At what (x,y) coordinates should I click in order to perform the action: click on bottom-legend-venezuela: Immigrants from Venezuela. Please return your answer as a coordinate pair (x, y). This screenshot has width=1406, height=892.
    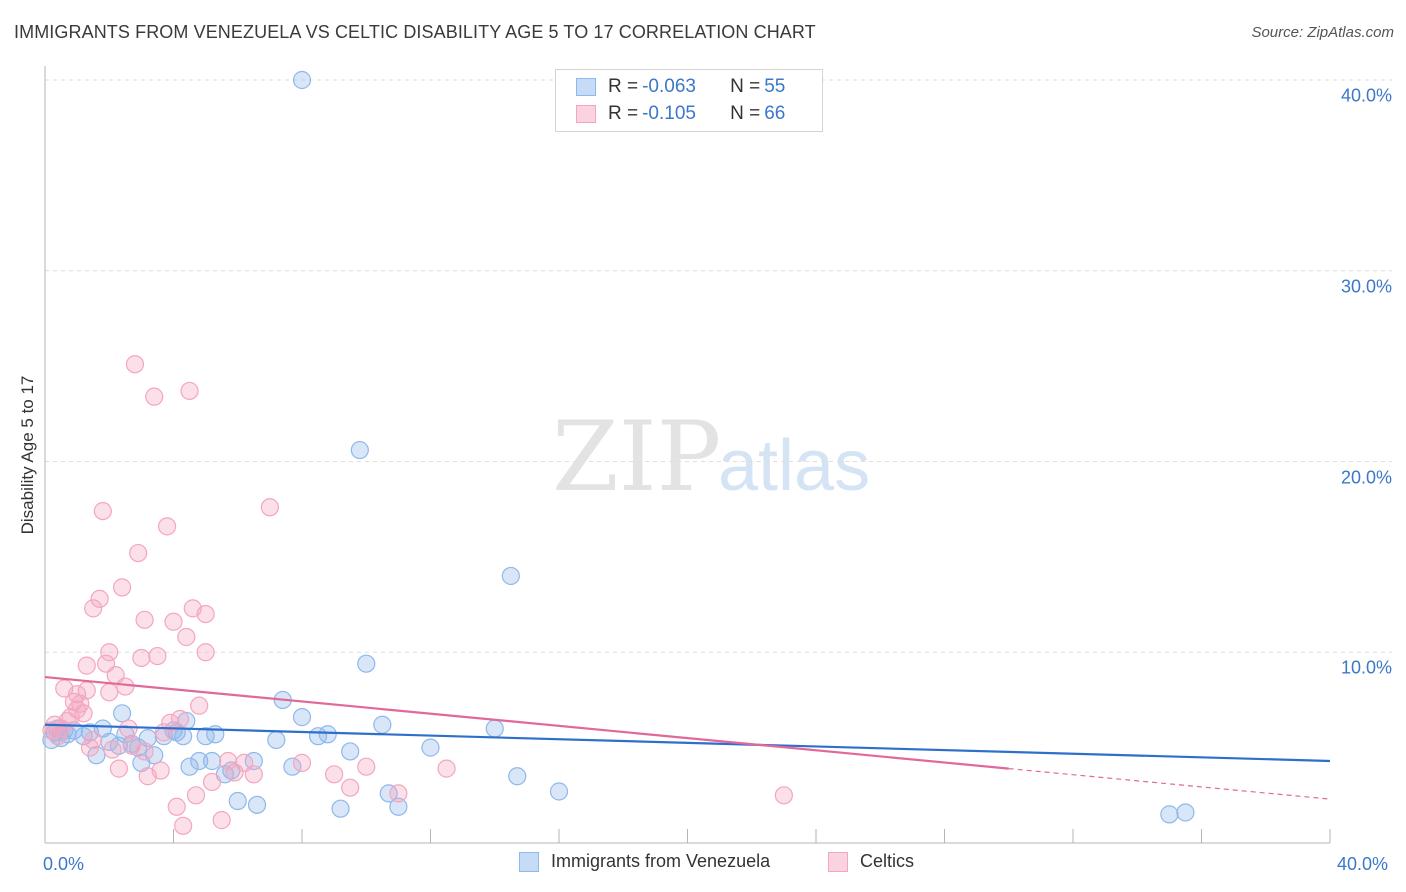
    Looking at the image, I should click on (644, 861).